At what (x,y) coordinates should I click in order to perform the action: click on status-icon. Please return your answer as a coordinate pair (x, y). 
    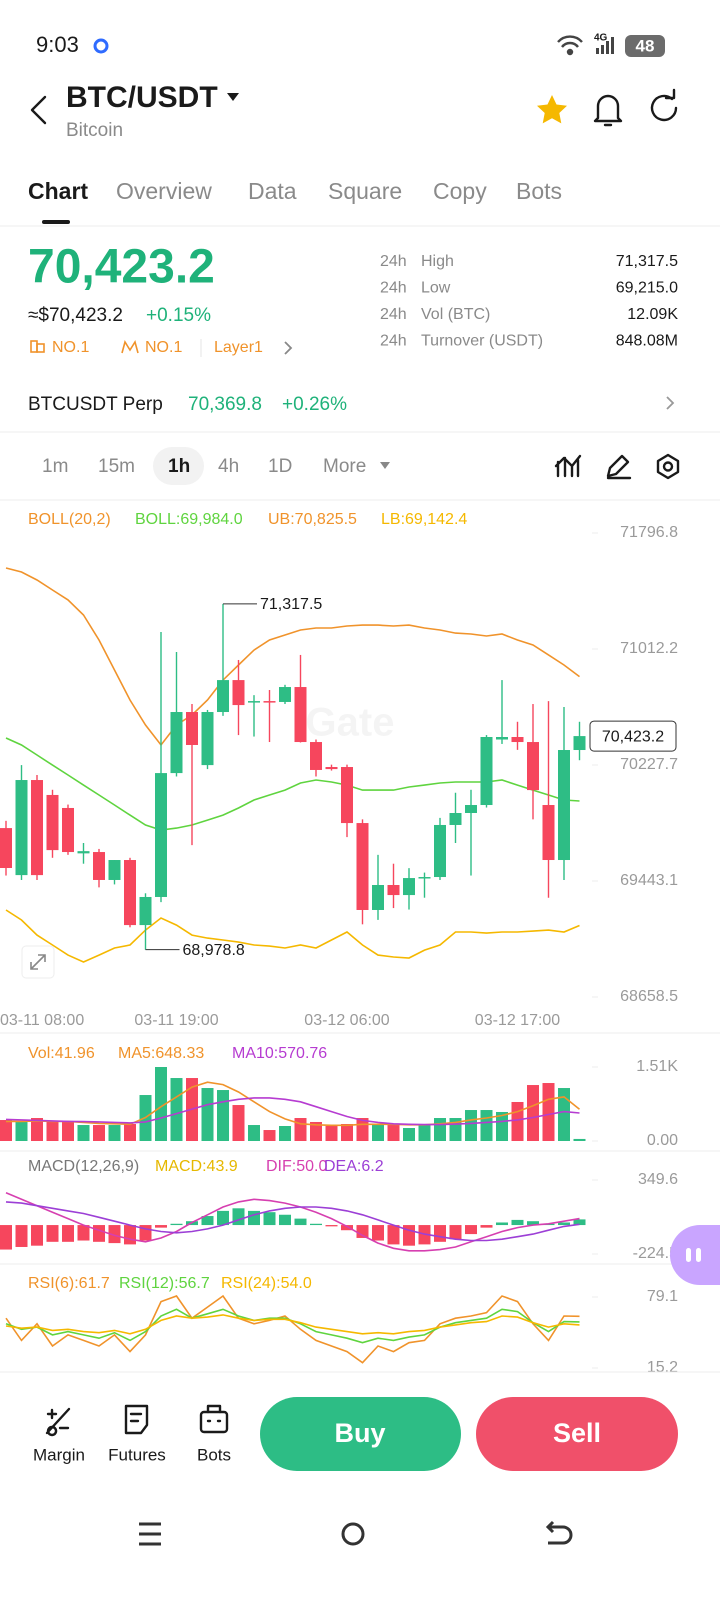
    Looking at the image, I should click on (101, 46).